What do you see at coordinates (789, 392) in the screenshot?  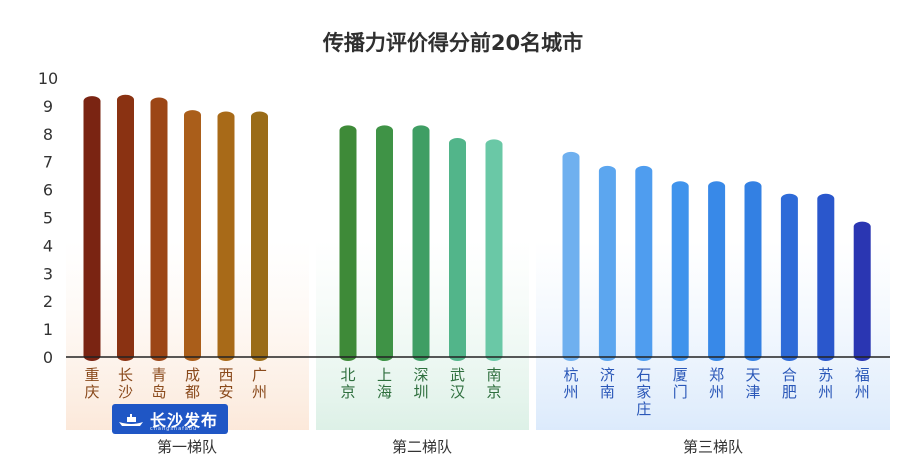 I see `x-tick-label: 肥` at bounding box center [789, 392].